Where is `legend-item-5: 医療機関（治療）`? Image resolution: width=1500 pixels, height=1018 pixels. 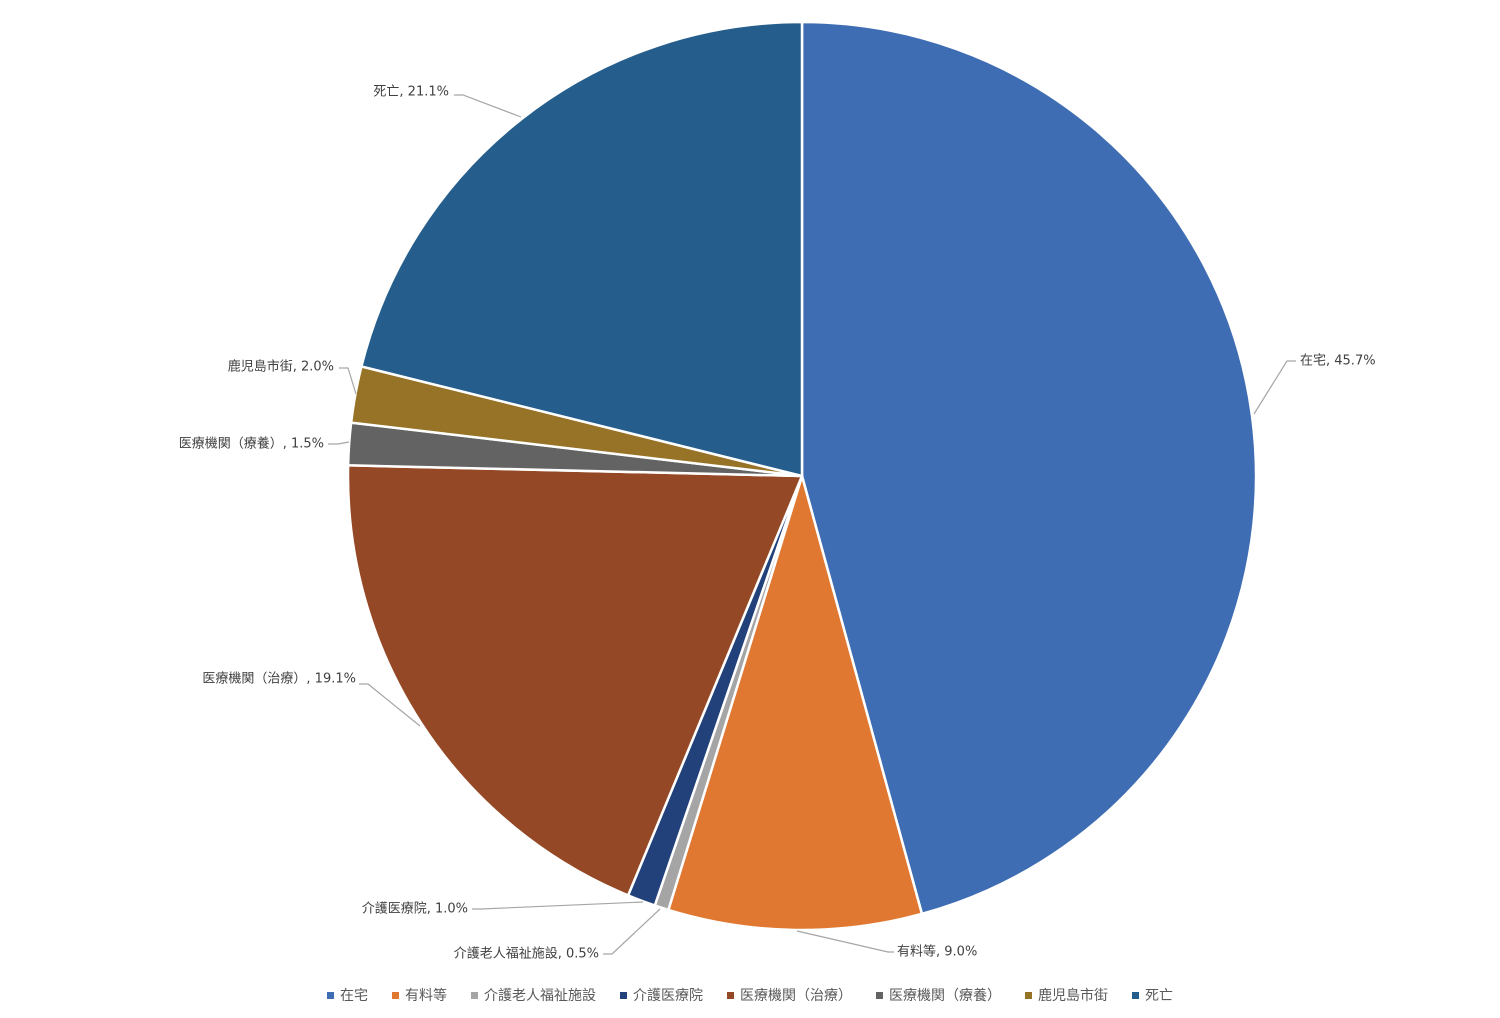
legend-item-5: 医療機関（治療） is located at coordinates (789, 995).